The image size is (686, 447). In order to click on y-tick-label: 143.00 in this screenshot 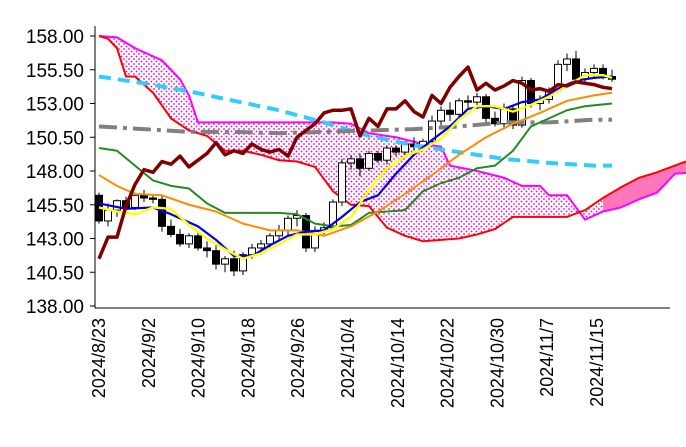, I will do `click(55, 240)`.